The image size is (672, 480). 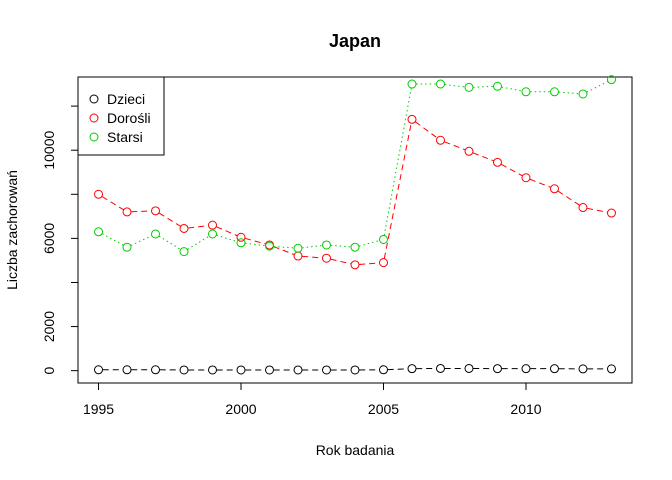 I want to click on legend-label: Dzieci, so click(x=126, y=99).